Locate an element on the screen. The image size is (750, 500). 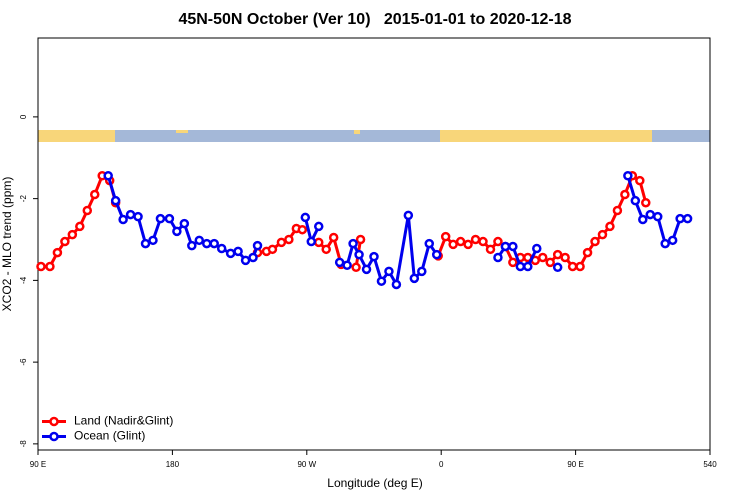
y-tick-label: -2 is located at coordinates (23, 199).